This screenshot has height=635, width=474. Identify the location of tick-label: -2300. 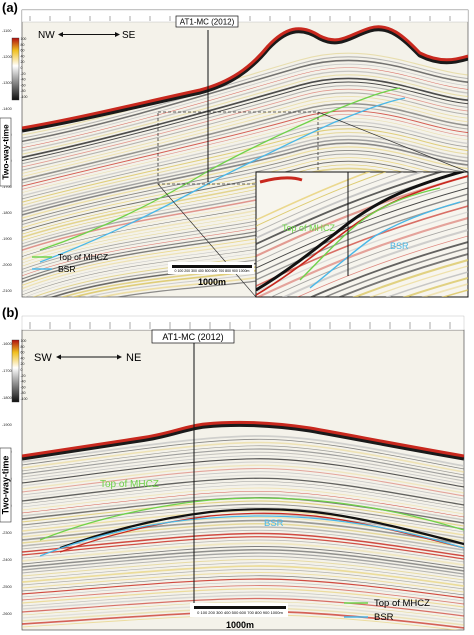
(7, 533).